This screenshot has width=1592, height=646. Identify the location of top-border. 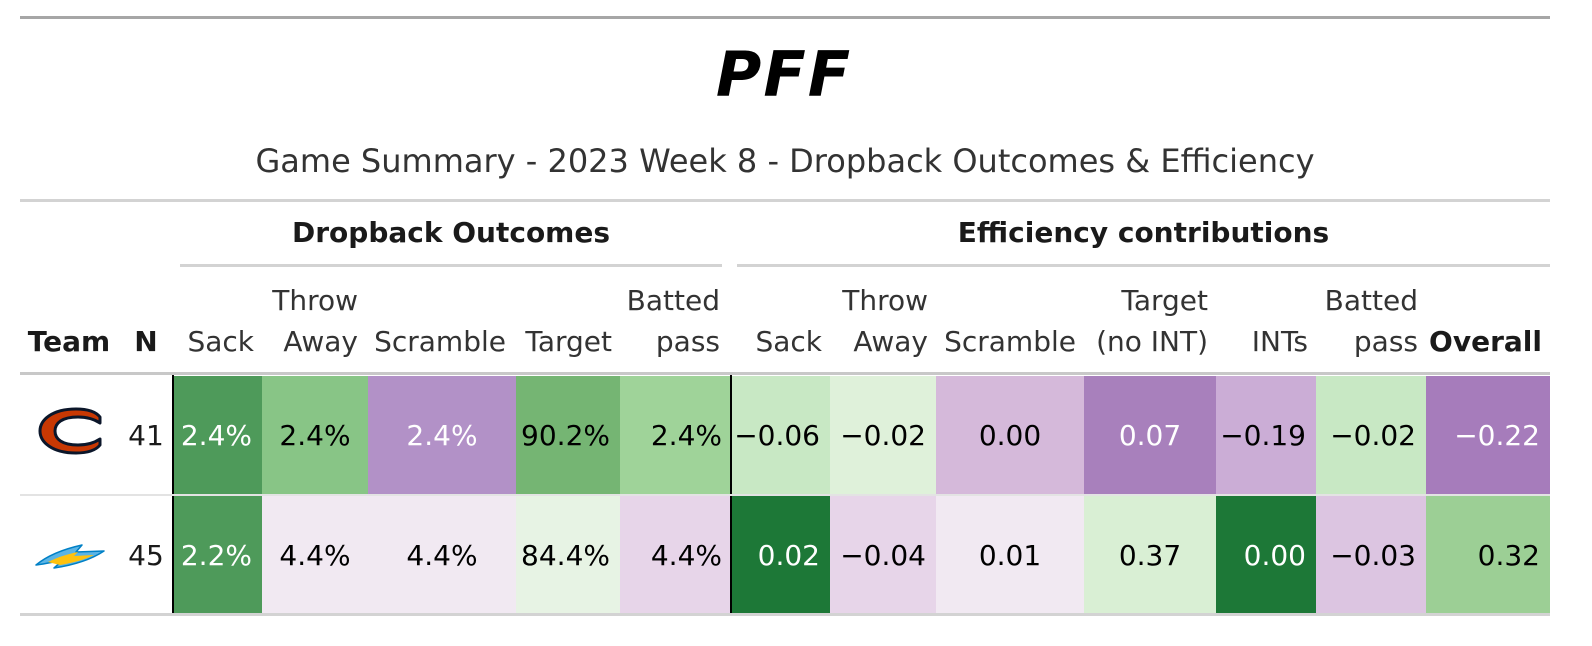
(785, 17).